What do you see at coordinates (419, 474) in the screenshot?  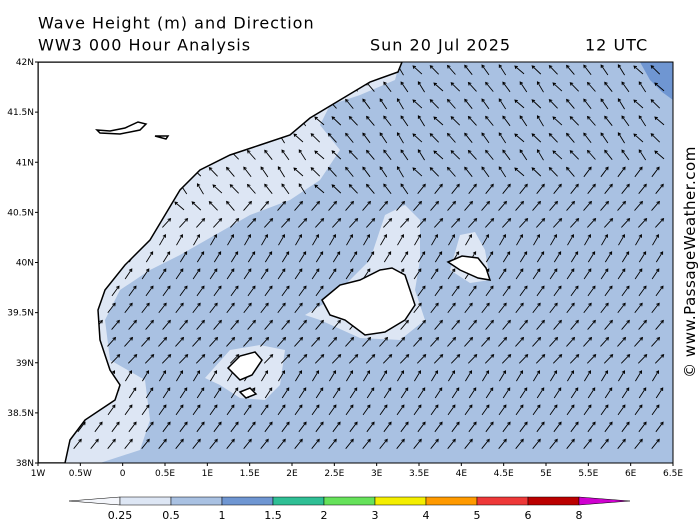 I see `x-tick-label: 3.5E` at bounding box center [419, 474].